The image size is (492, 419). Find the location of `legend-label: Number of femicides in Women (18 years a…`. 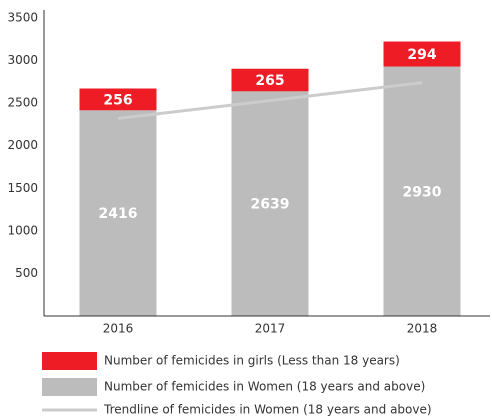

legend-label: Number of femicides in Women (18 years a… is located at coordinates (264, 387).